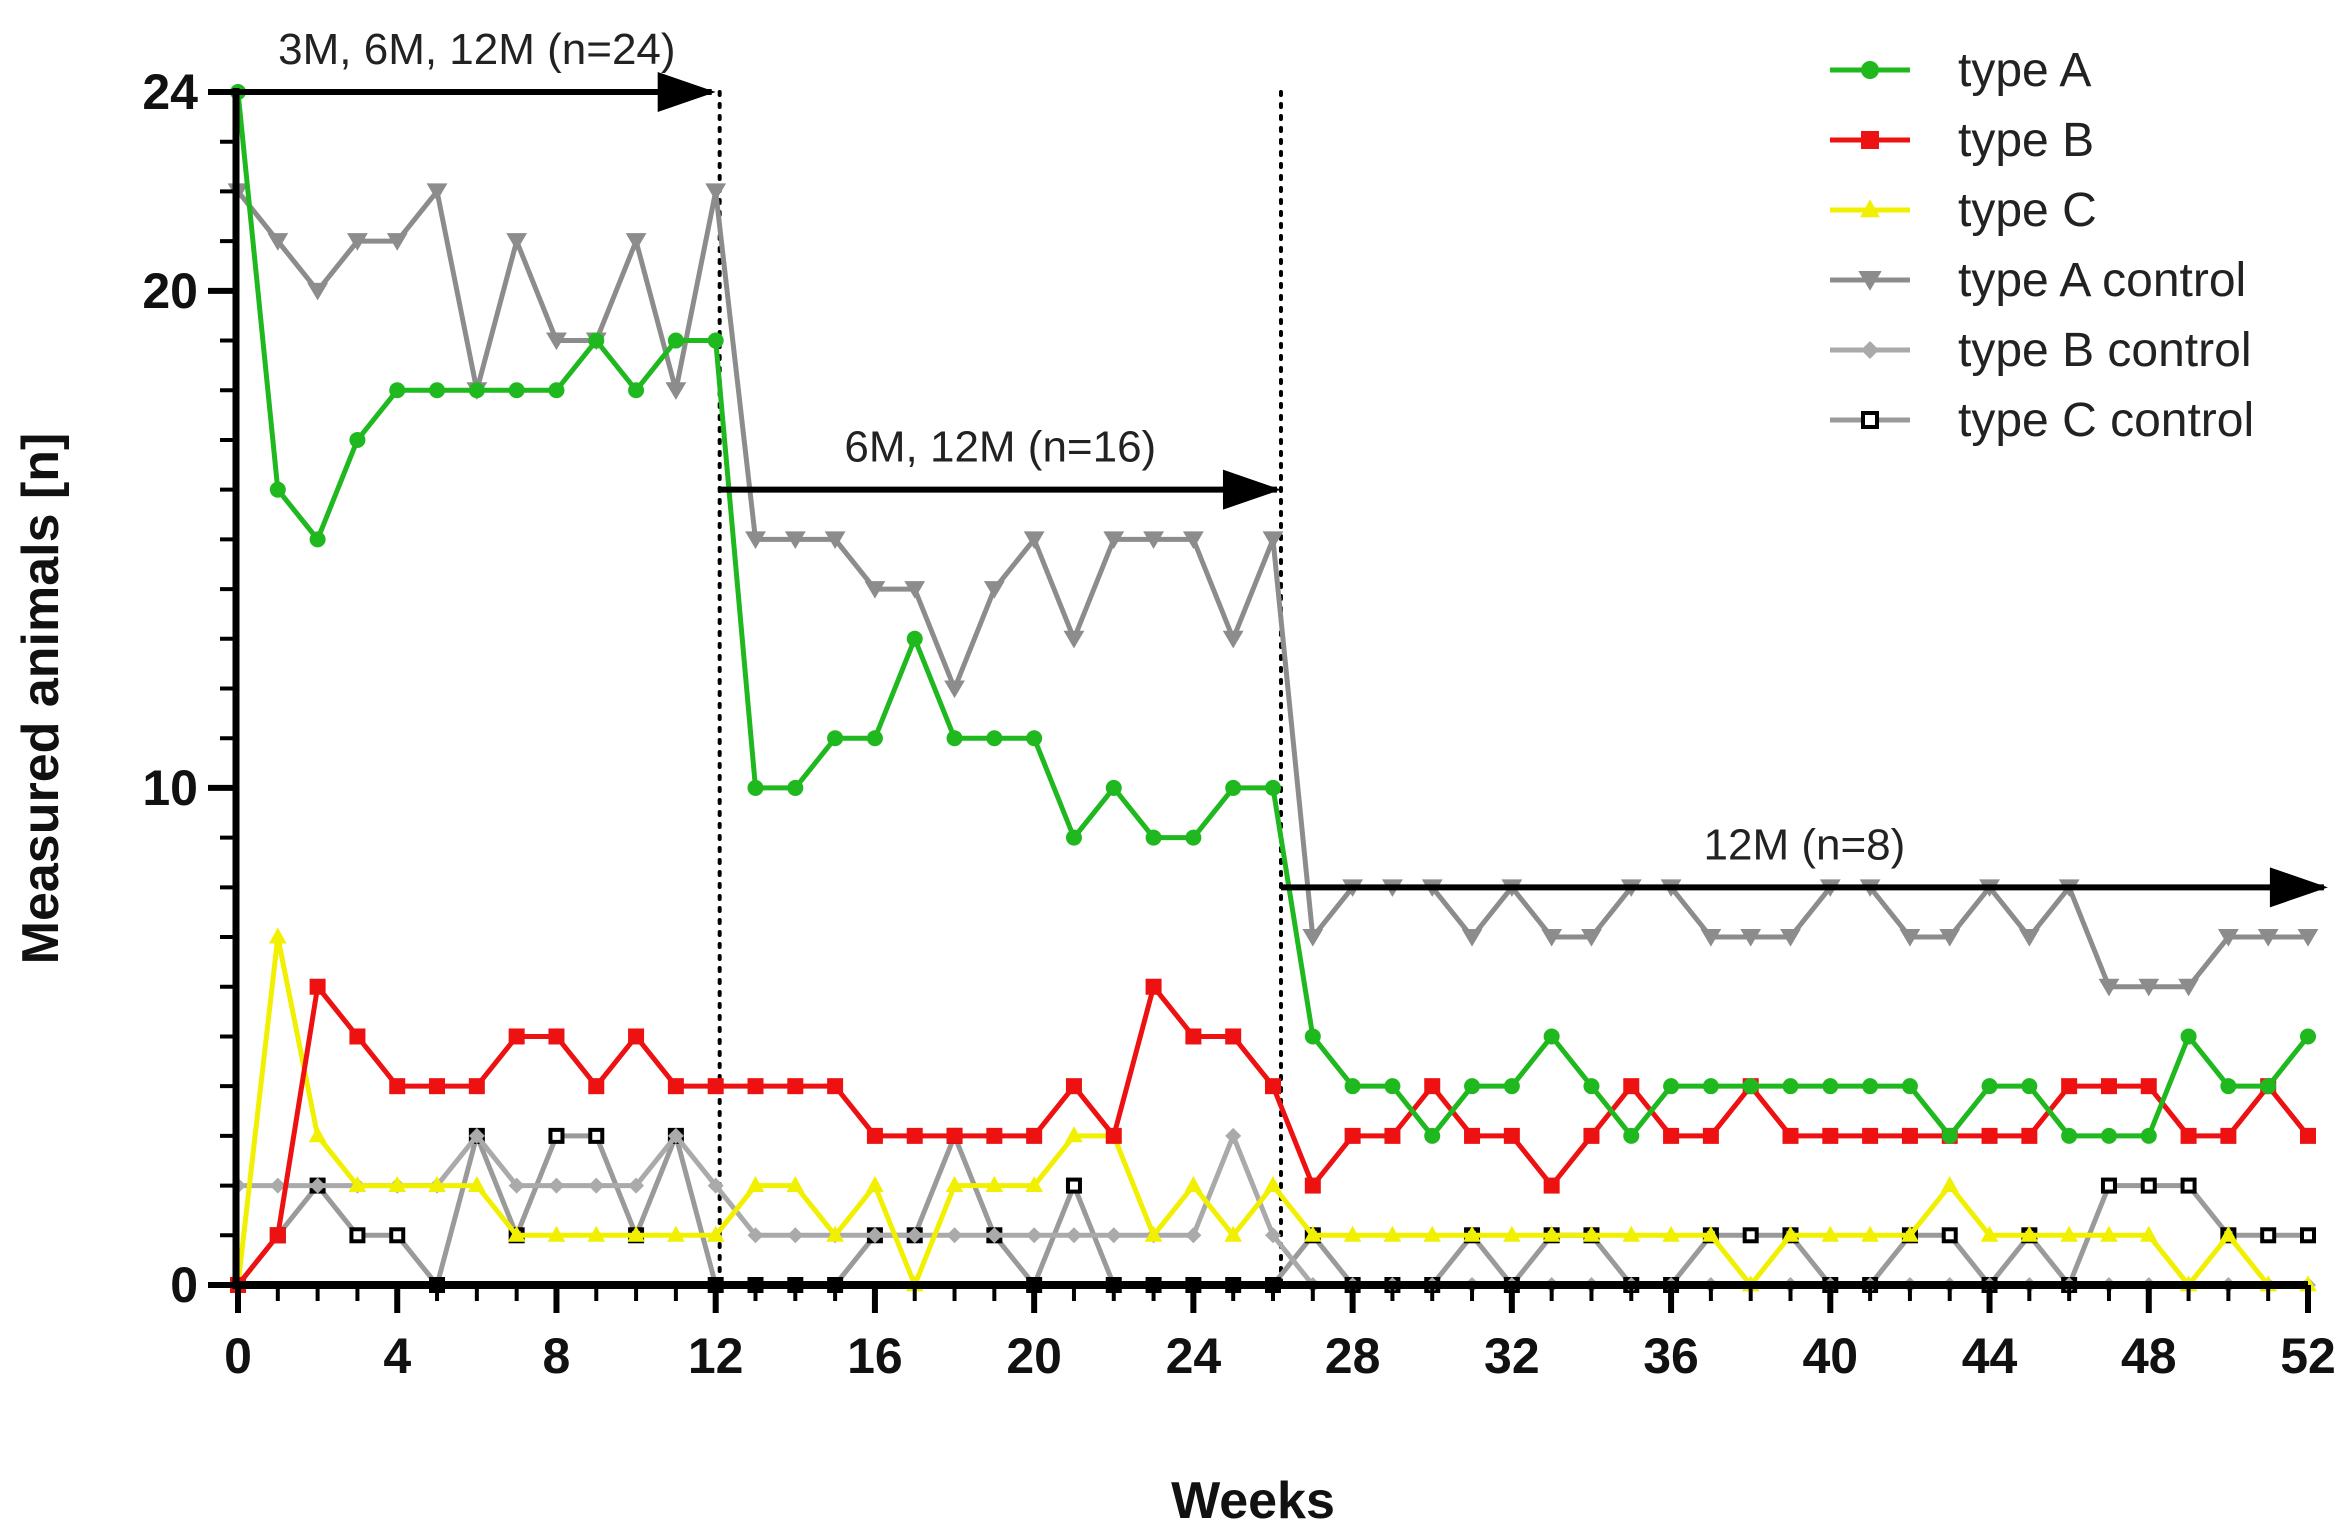 The height and width of the screenshot is (1539, 2346). Describe the element at coordinates (1353, 1356) in the screenshot. I see `x-tick-label: 28` at that location.